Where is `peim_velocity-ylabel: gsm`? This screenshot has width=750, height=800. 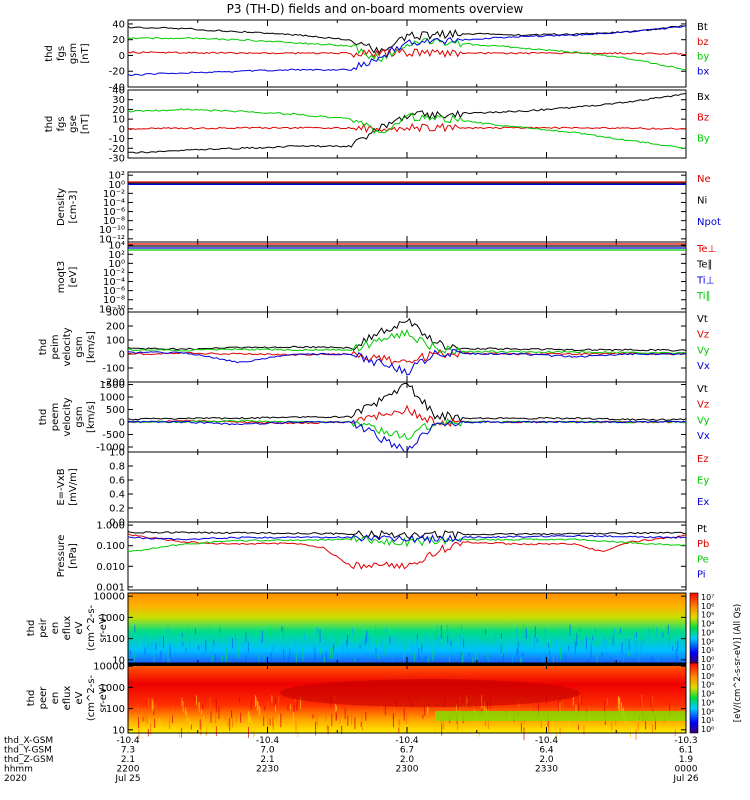
peim_velocity-ylabel: gsm is located at coordinates (79, 346).